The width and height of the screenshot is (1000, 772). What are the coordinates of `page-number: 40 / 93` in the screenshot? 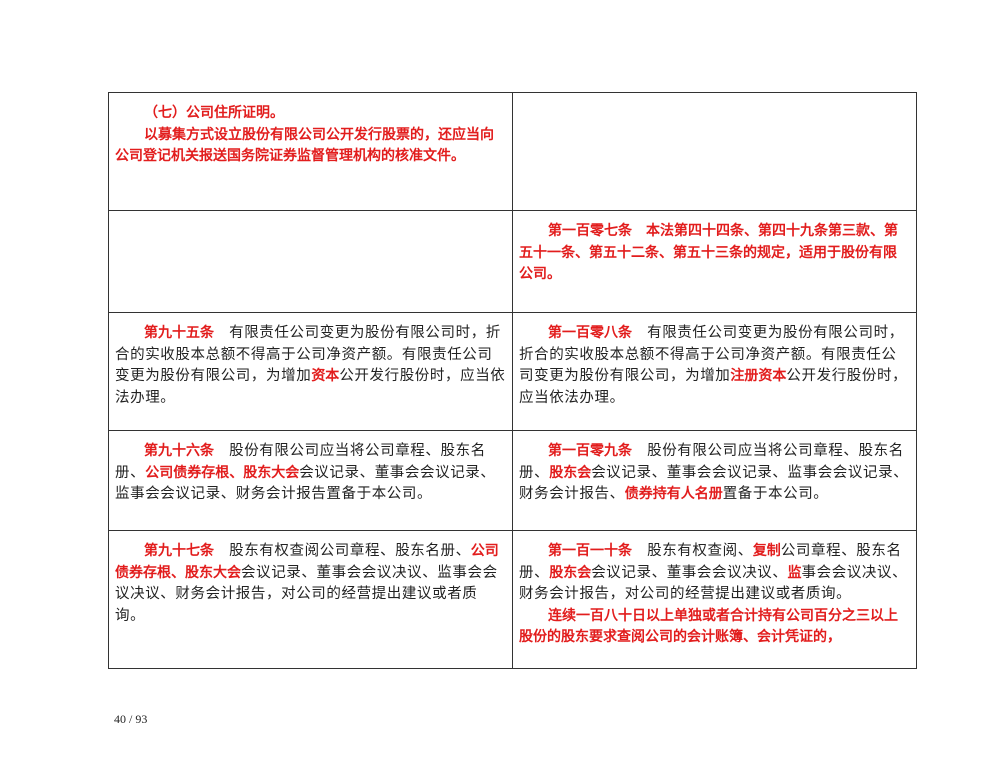 It's located at (131, 719).